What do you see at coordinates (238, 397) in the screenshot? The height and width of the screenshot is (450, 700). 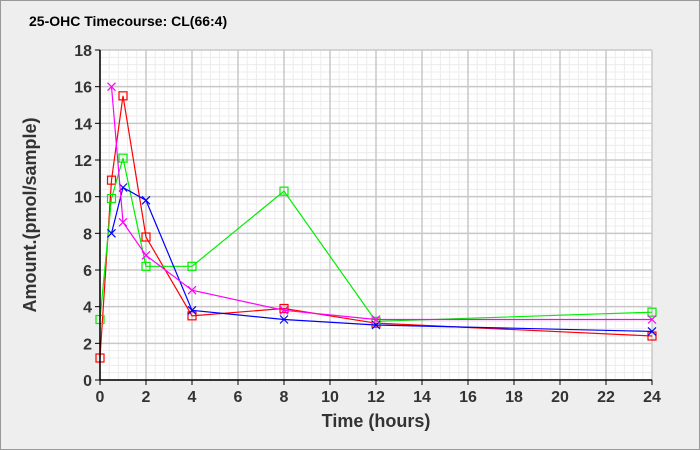 I see `x-tick-label: 6` at bounding box center [238, 397].